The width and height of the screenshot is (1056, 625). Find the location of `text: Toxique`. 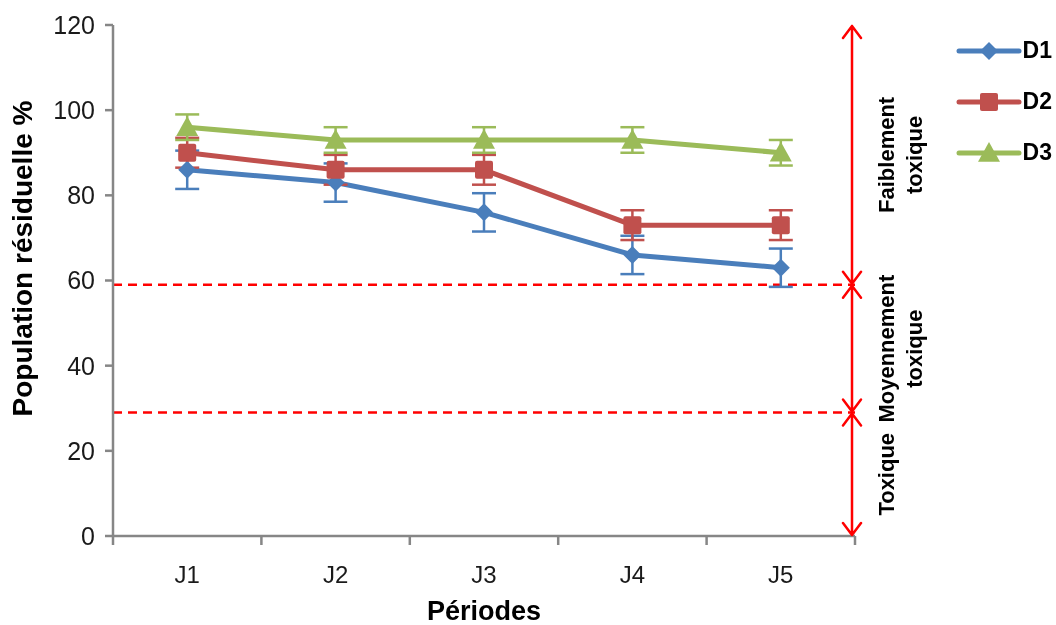

text: Toxique is located at coordinates (886, 474).